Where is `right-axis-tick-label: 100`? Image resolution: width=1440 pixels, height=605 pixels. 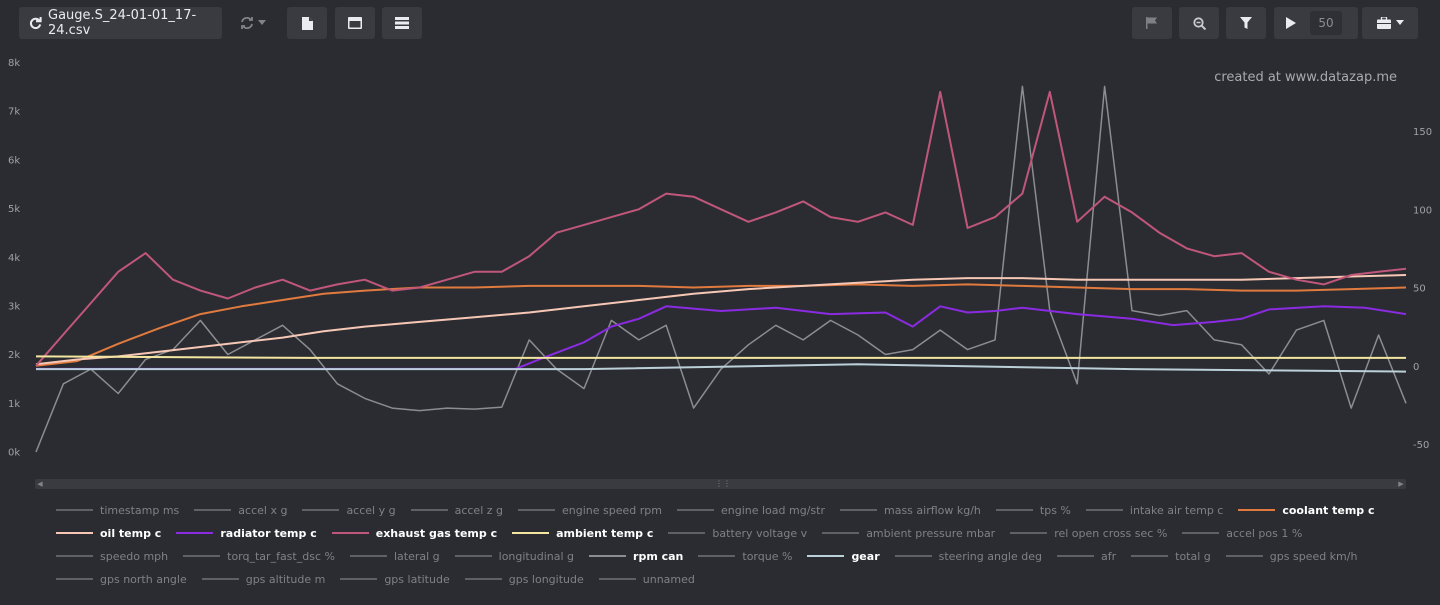 right-axis-tick-label: 100 is located at coordinates (1422, 210).